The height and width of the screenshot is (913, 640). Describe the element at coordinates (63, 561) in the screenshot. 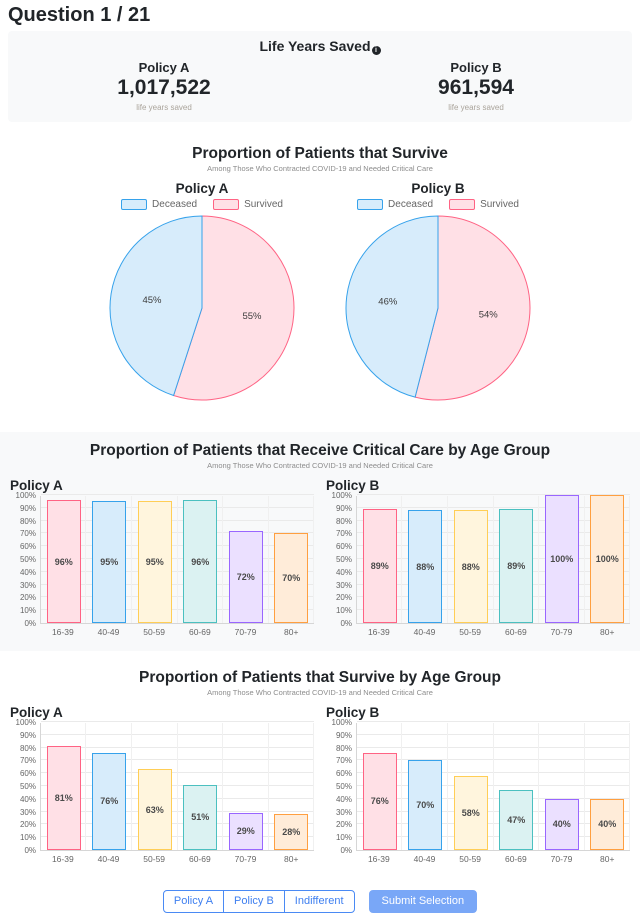

I see `bar-value-label: 96%` at that location.